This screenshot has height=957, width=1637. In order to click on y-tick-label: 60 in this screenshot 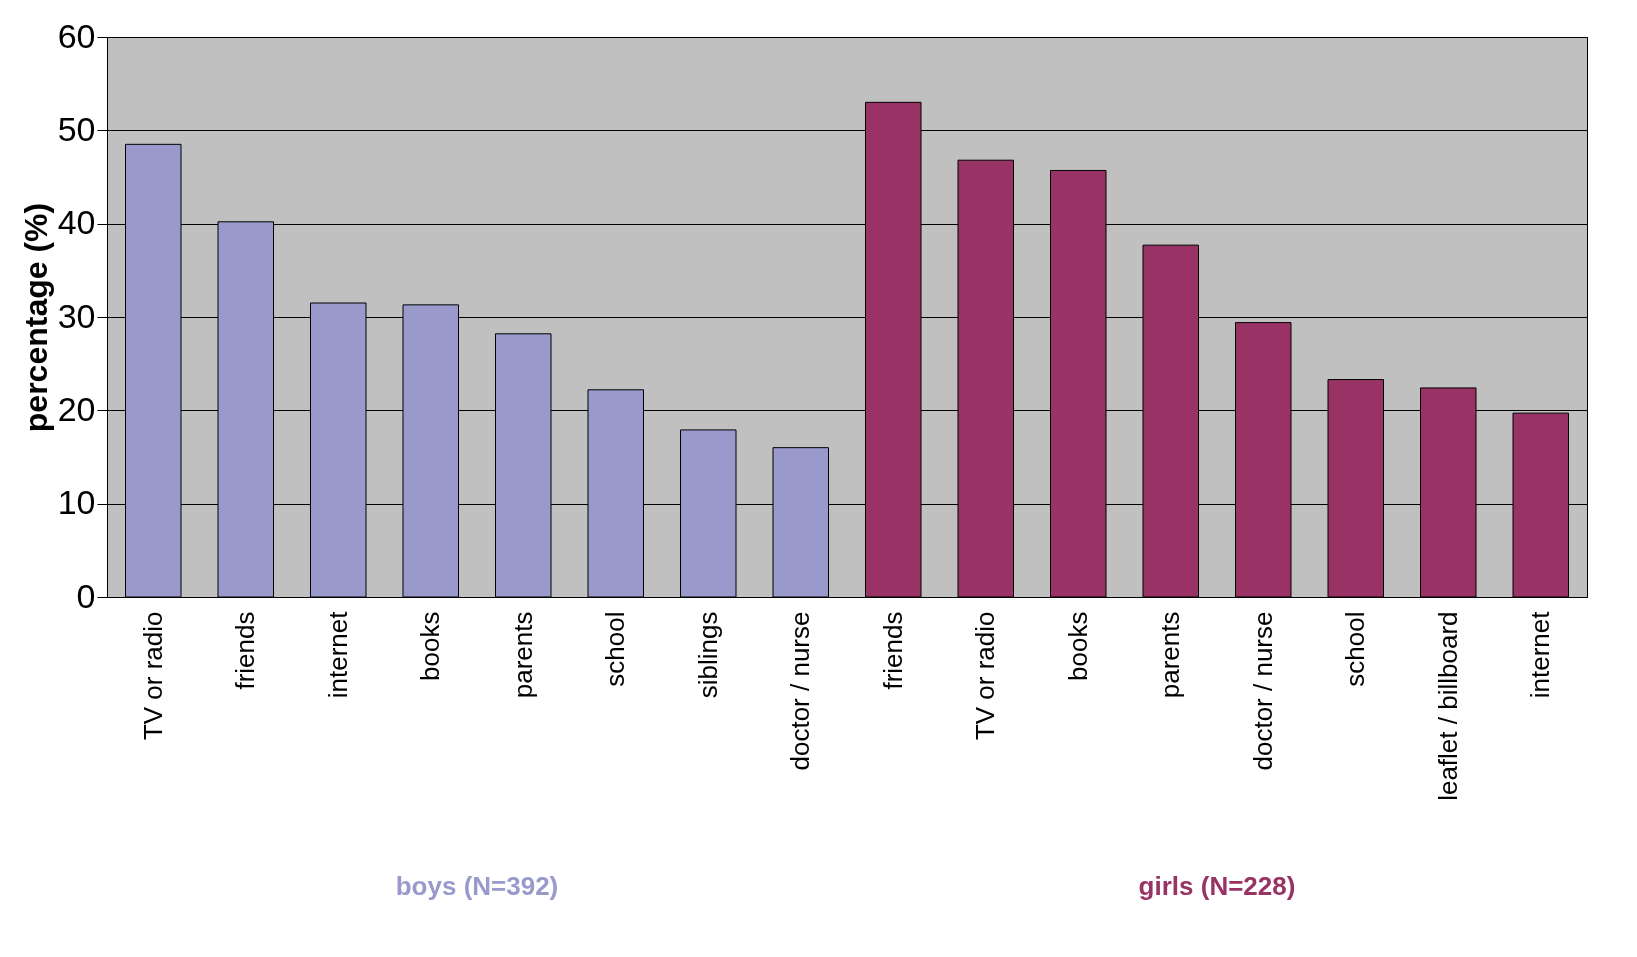, I will do `click(76, 35)`.